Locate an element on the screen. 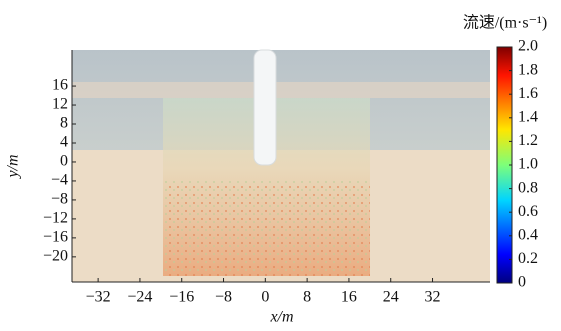 This screenshot has width=561, height=331. y-tick-label: −8 is located at coordinates (59, 199).